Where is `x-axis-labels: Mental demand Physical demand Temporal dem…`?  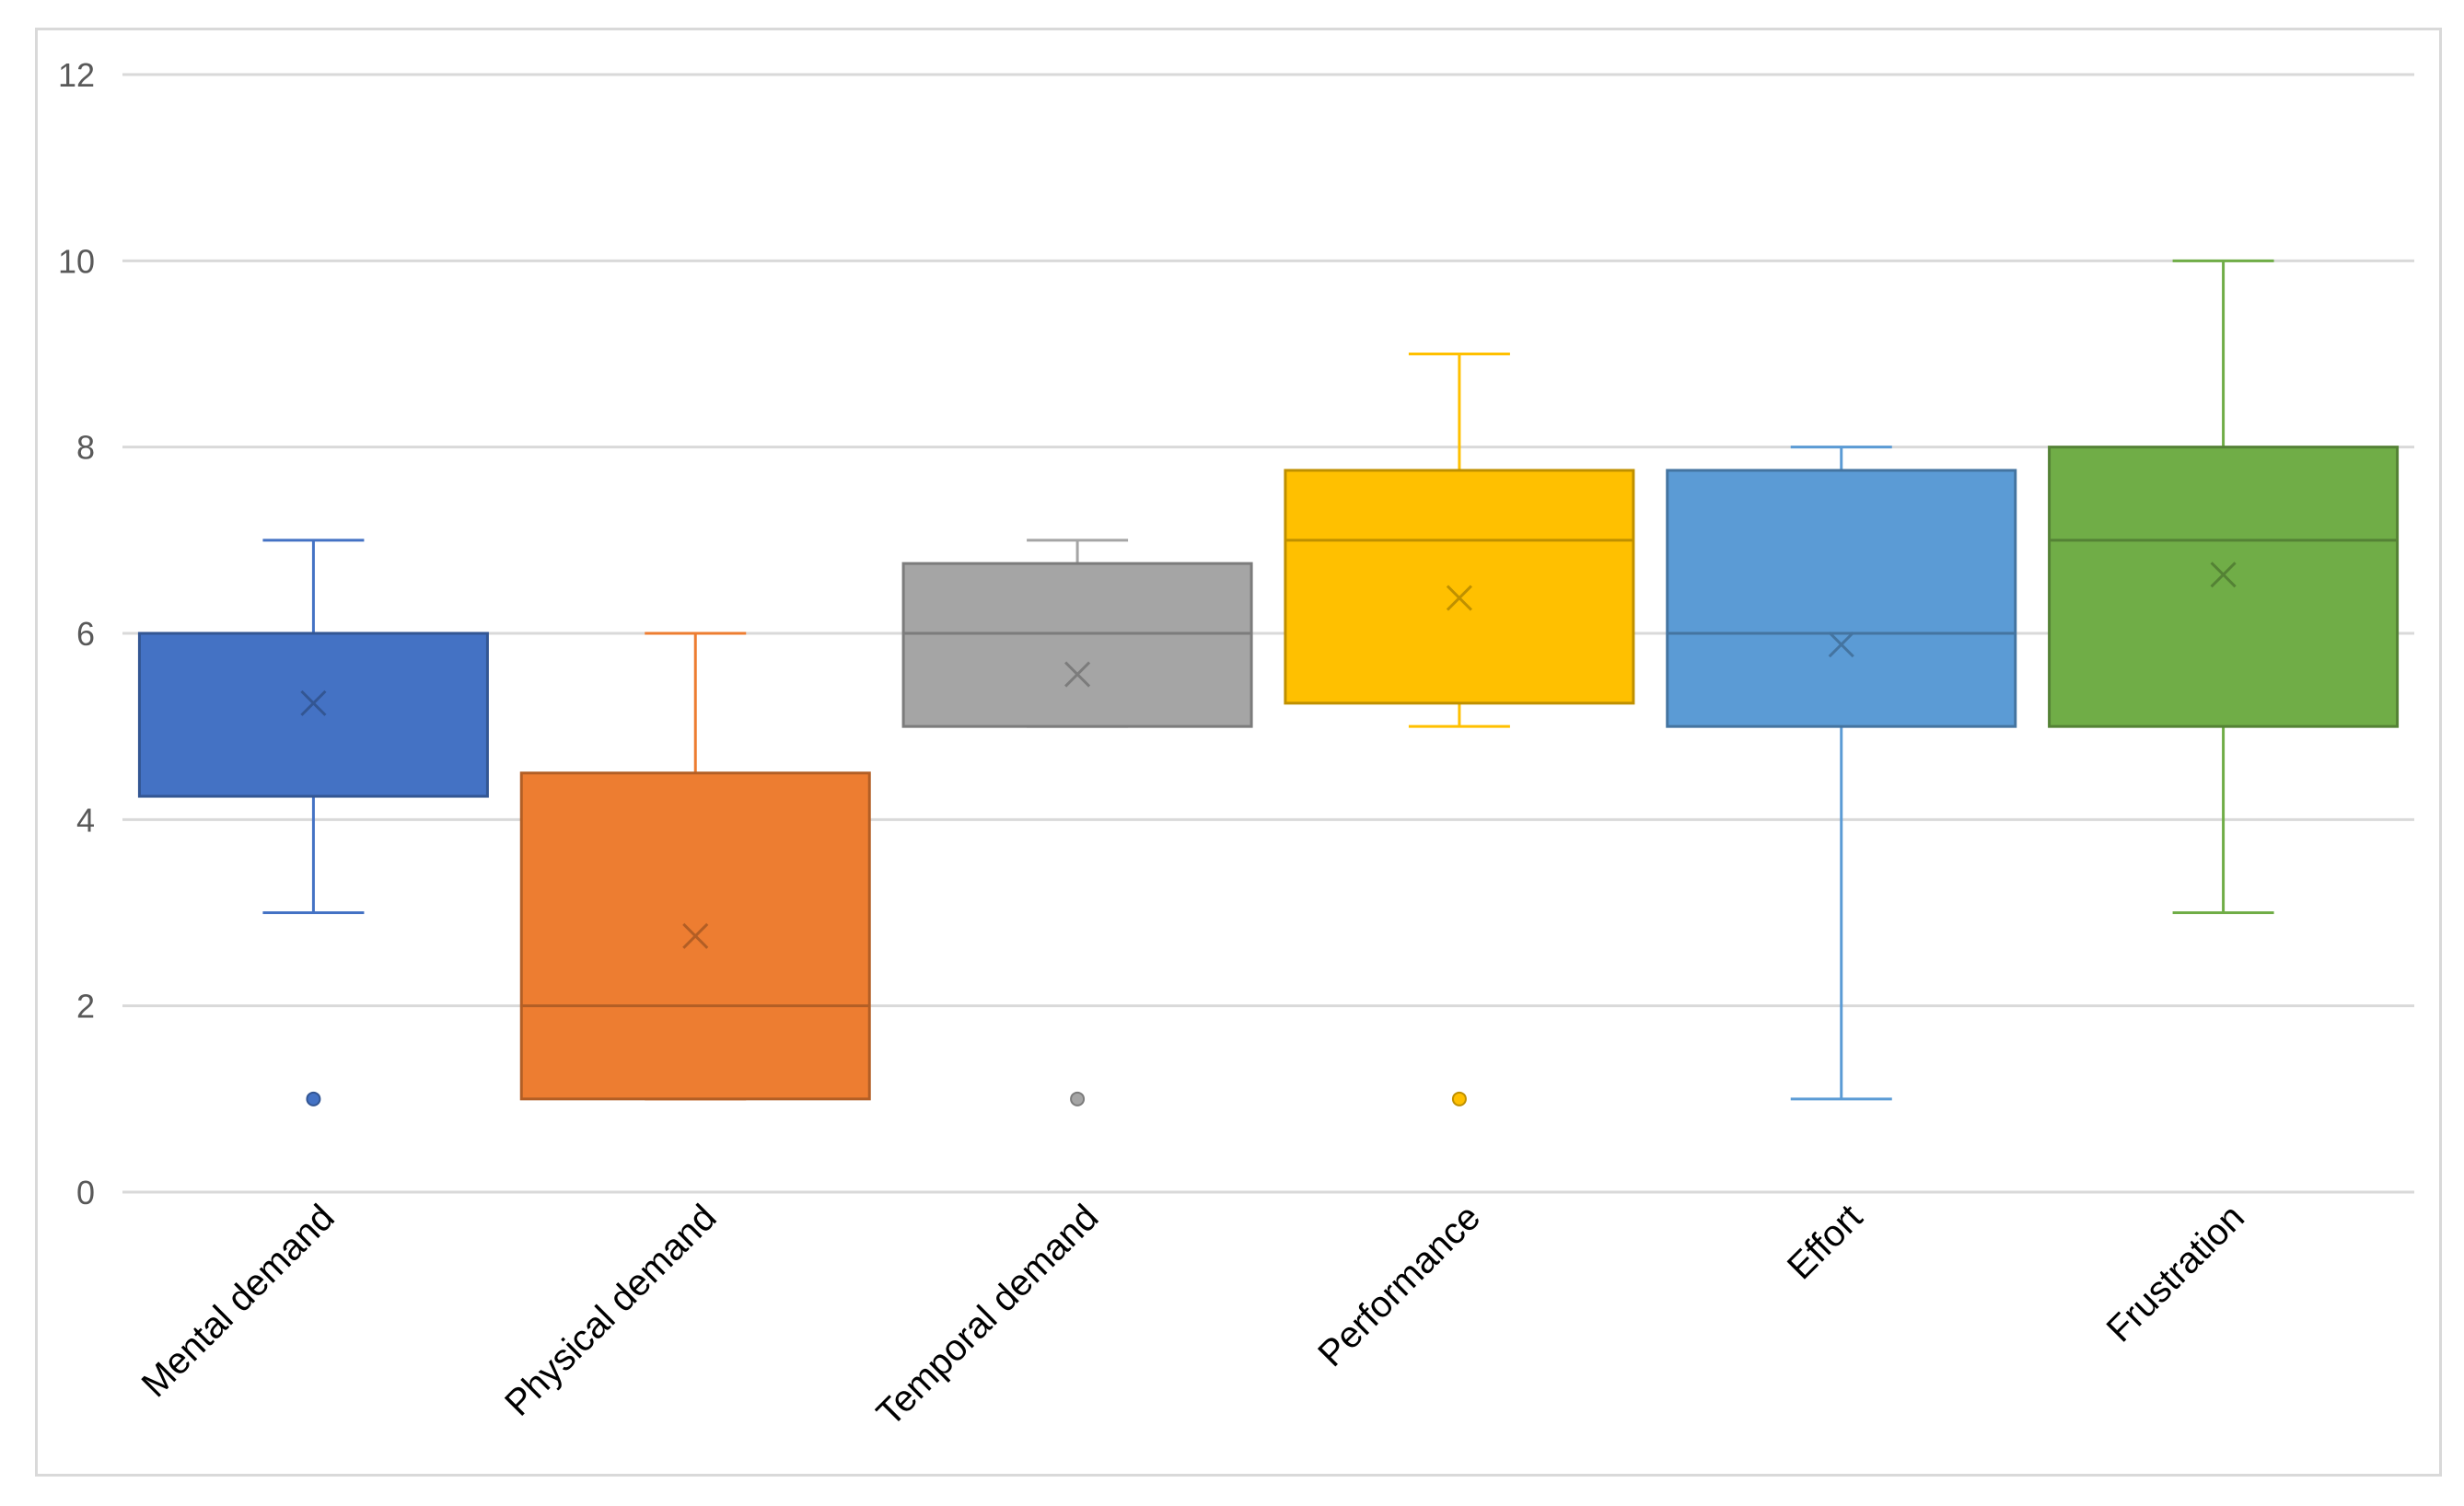 x-axis-labels: Mental demand Physical demand Temporal dem… is located at coordinates (1193, 1315).